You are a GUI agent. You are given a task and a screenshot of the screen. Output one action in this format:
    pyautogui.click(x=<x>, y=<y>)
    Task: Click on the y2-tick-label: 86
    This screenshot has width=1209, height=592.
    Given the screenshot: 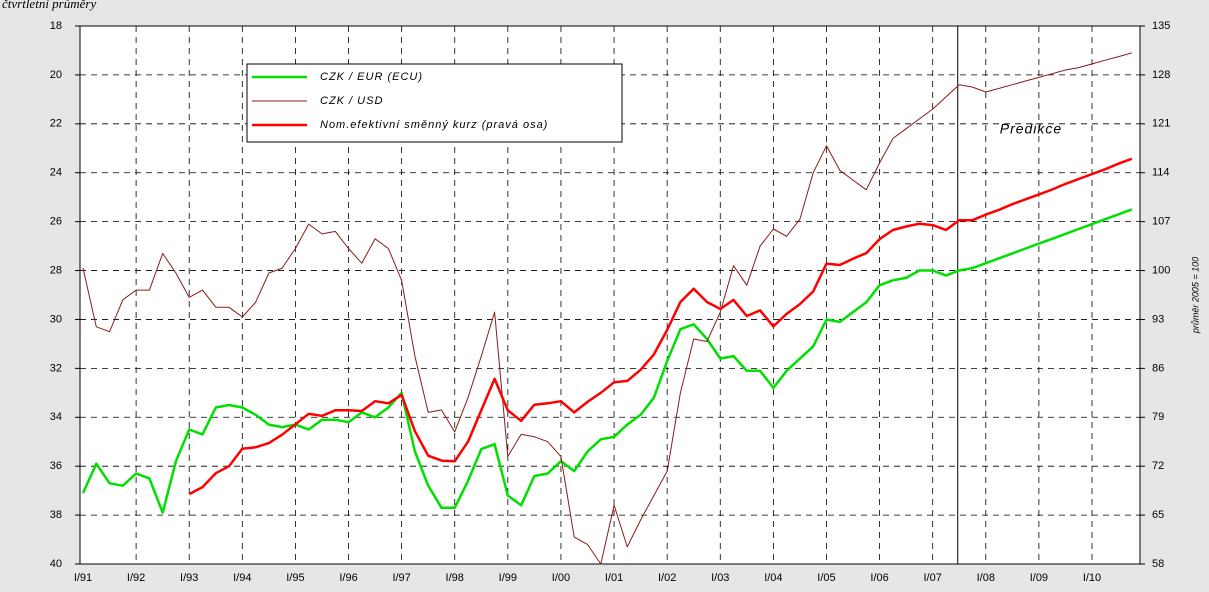 What is the action you would take?
    pyautogui.click(x=1158, y=368)
    